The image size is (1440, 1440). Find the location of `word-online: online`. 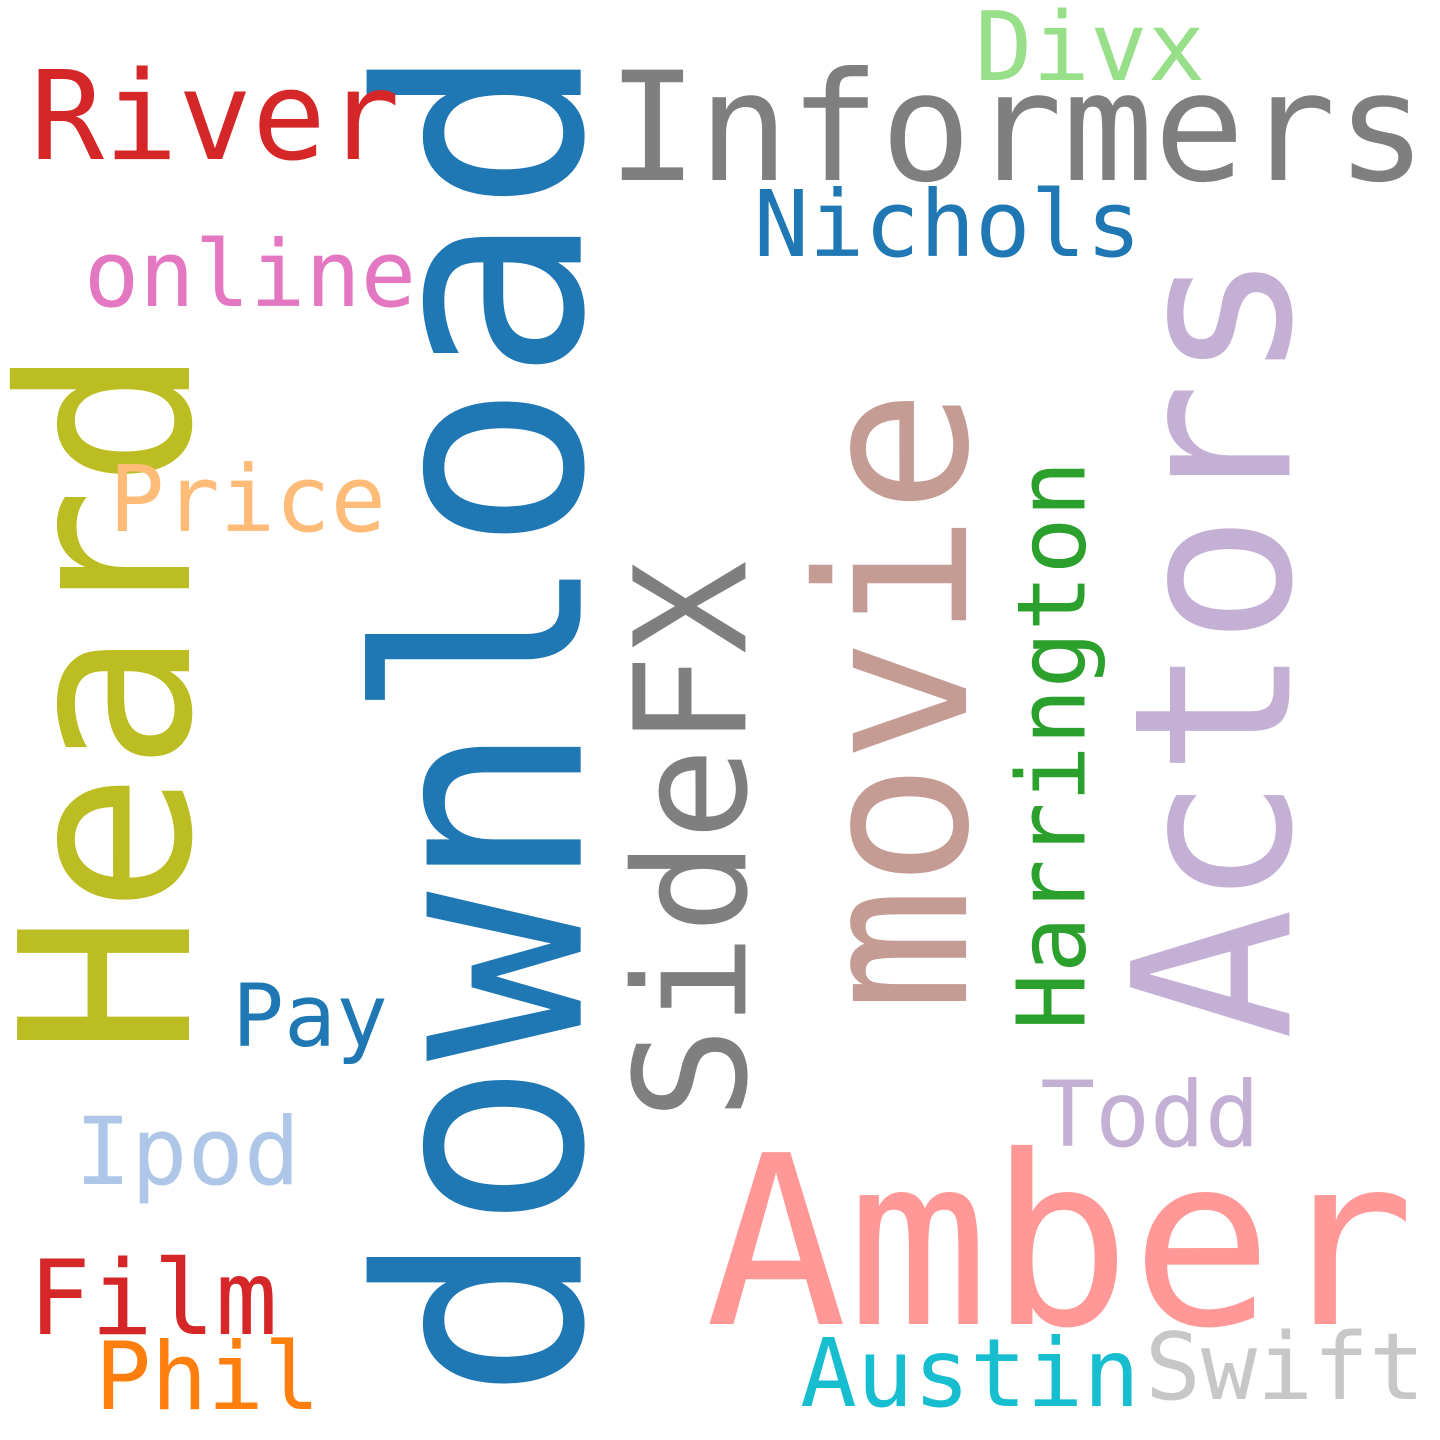

word-online: online is located at coordinates (250, 274).